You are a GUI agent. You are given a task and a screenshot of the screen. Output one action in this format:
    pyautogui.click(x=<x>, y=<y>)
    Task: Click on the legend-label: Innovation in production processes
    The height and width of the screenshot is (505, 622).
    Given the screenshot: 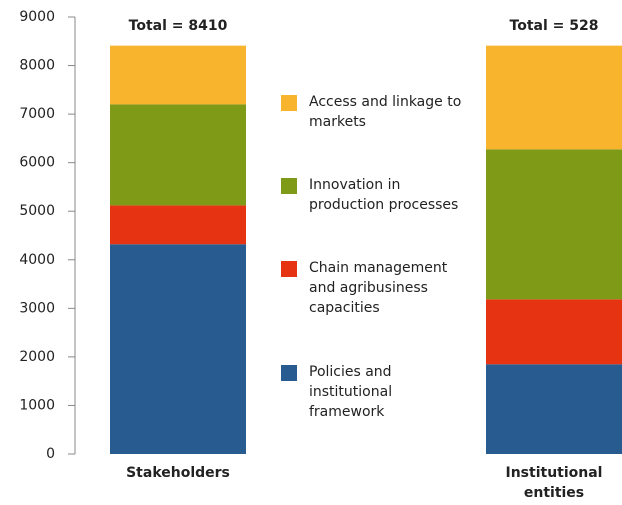 What is the action you would take?
    pyautogui.click(x=384, y=195)
    